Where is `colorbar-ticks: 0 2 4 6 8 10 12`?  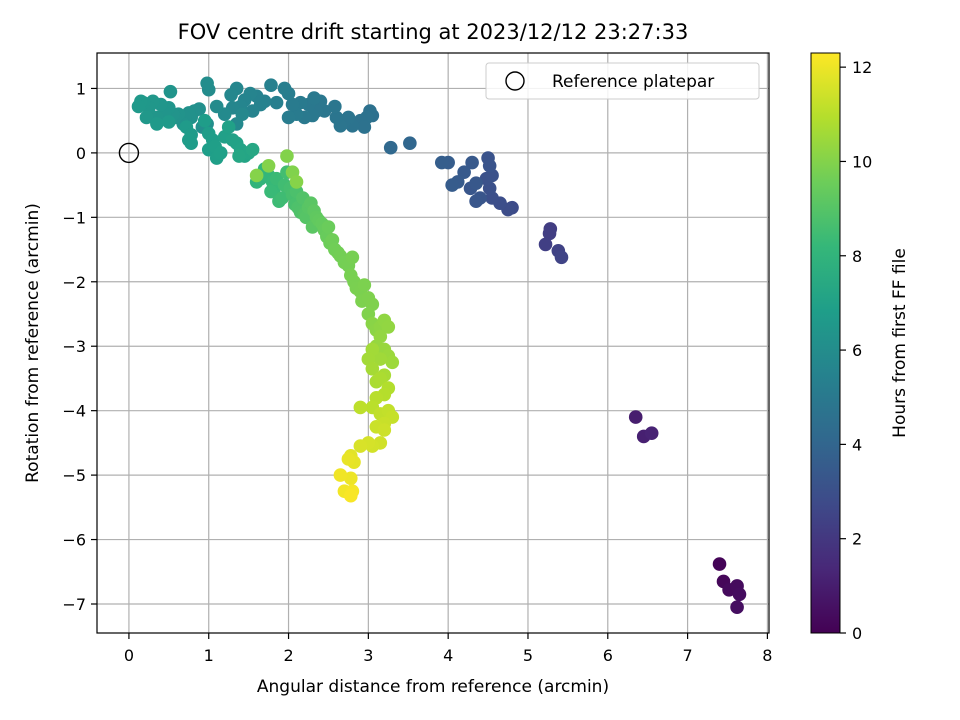 colorbar-ticks: 0 2 4 6 8 10 12 is located at coordinates (856, 350).